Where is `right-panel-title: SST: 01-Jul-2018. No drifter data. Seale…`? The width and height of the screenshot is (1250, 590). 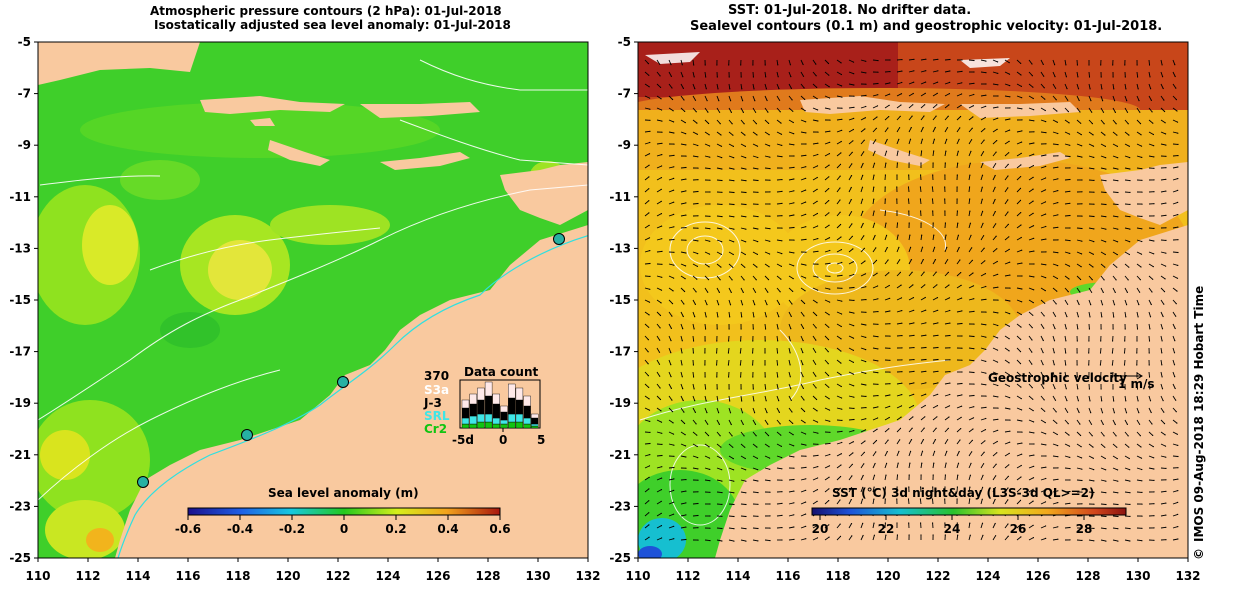
right-panel-title: SST: 01-Jul-2018. No drifter data. Seale… is located at coordinates (926, 19).